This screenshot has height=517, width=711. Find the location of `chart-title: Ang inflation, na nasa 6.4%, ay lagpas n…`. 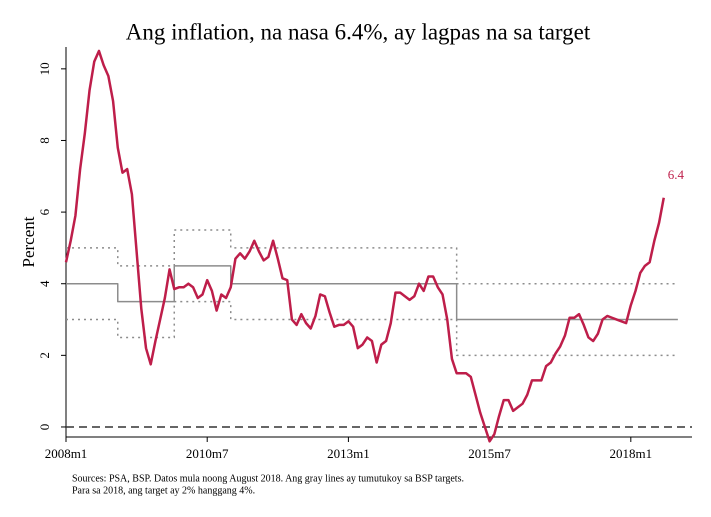

chart-title: Ang inflation, na nasa 6.4%, ay lagpas n… is located at coordinates (358, 31).